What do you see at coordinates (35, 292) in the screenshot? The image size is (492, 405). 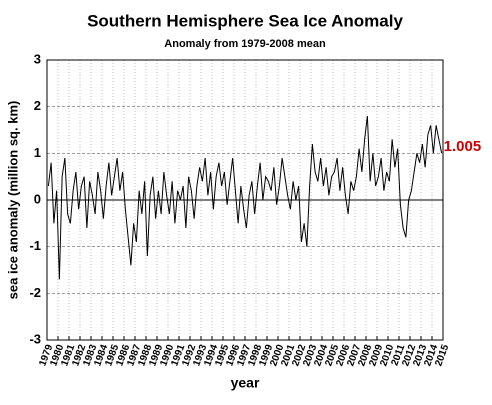 I see `y-tick-label: -2` at bounding box center [35, 292].